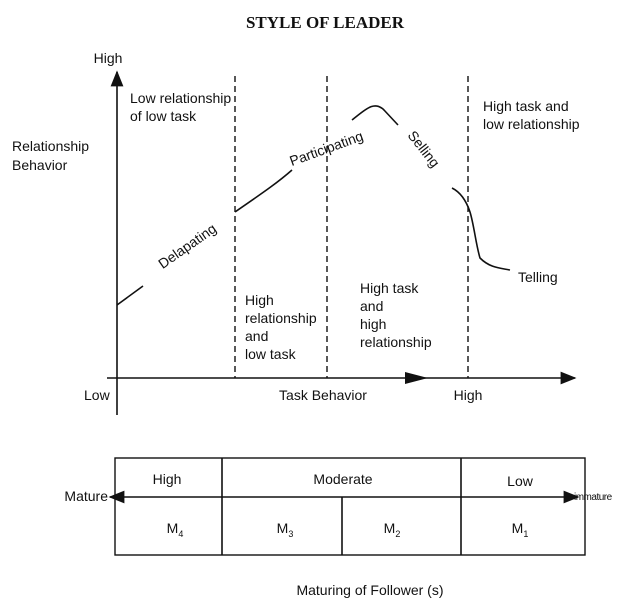 The image size is (624, 609). What do you see at coordinates (108, 58) in the screenshot?
I see `y-high: High` at bounding box center [108, 58].